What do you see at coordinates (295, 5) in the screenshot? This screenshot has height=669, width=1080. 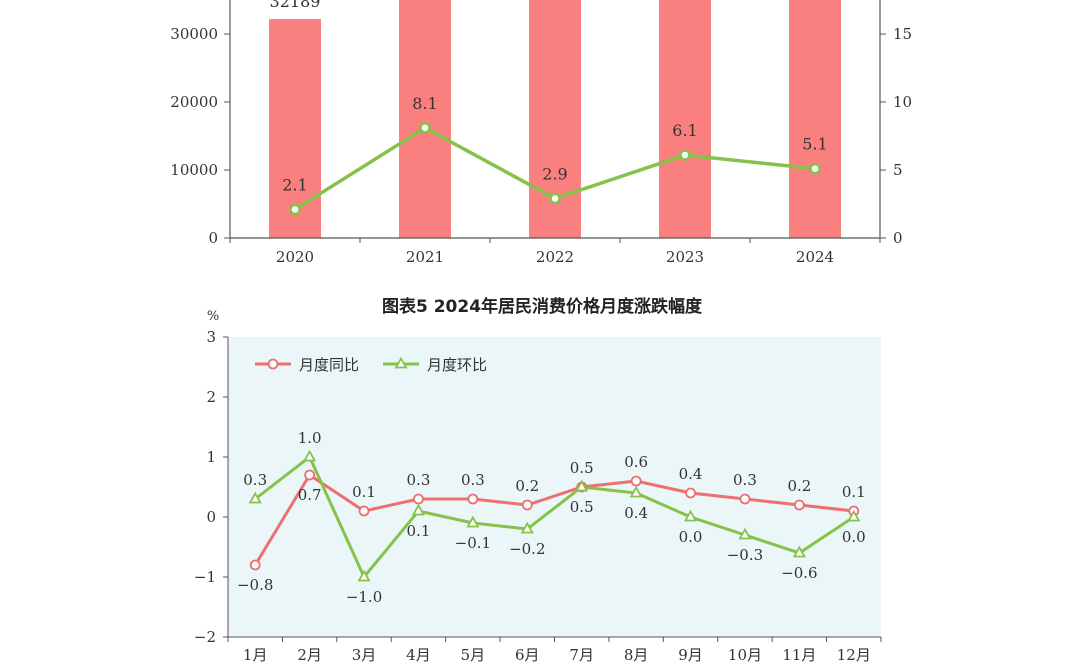 I see `bar-value-label: 32189` at bounding box center [295, 5].